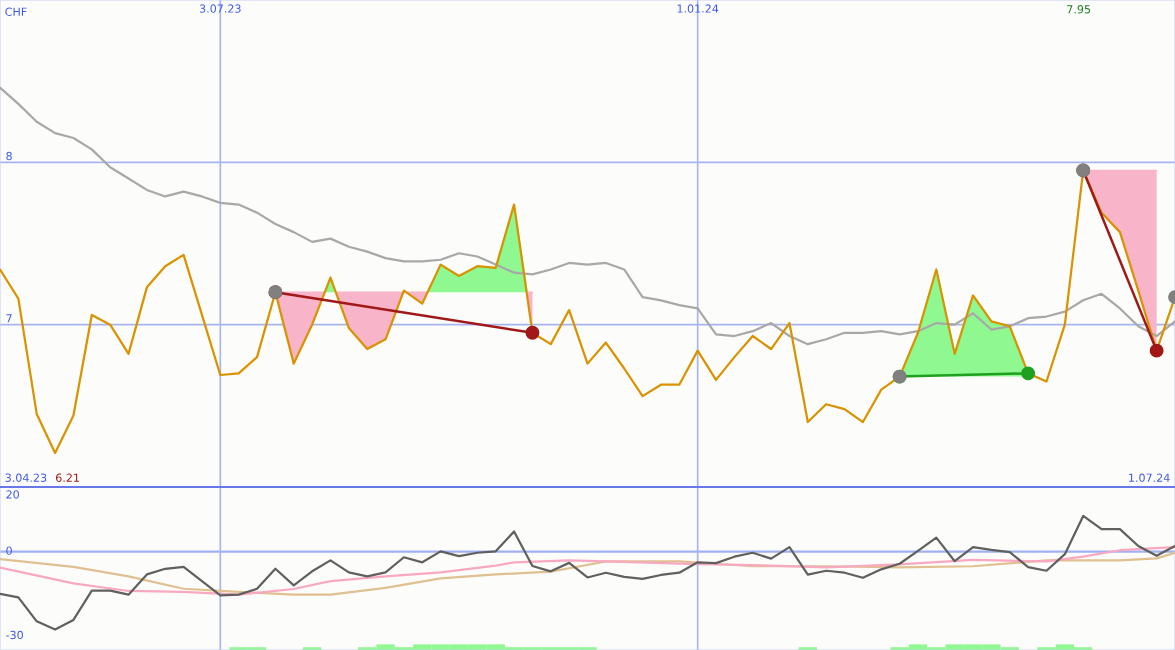 The width and height of the screenshot is (1175, 650). Describe the element at coordinates (220, 8) in the screenshot. I see `x-tick-label: 3.07.23` at that location.